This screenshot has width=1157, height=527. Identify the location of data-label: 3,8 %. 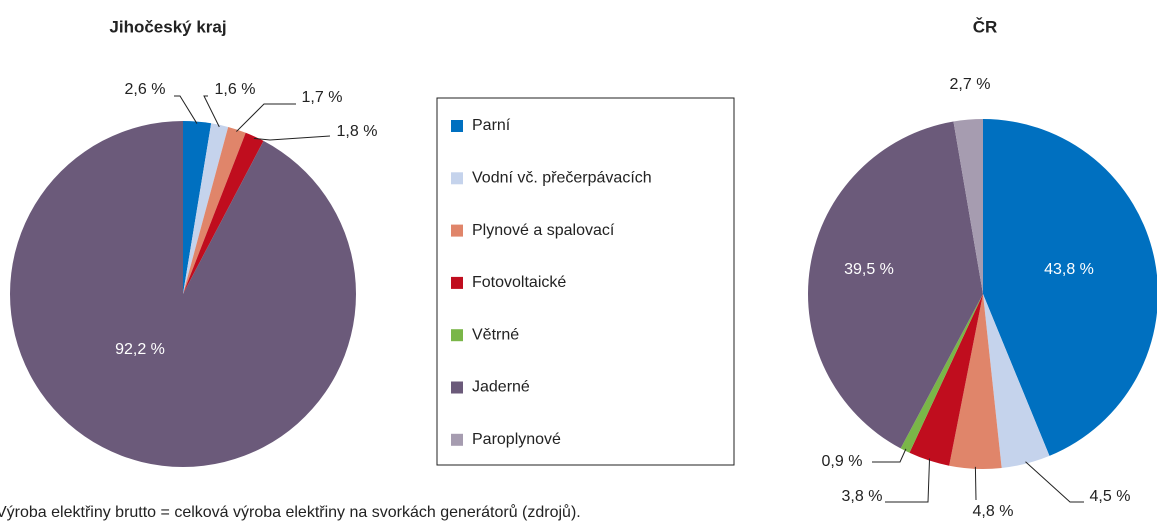
(862, 496).